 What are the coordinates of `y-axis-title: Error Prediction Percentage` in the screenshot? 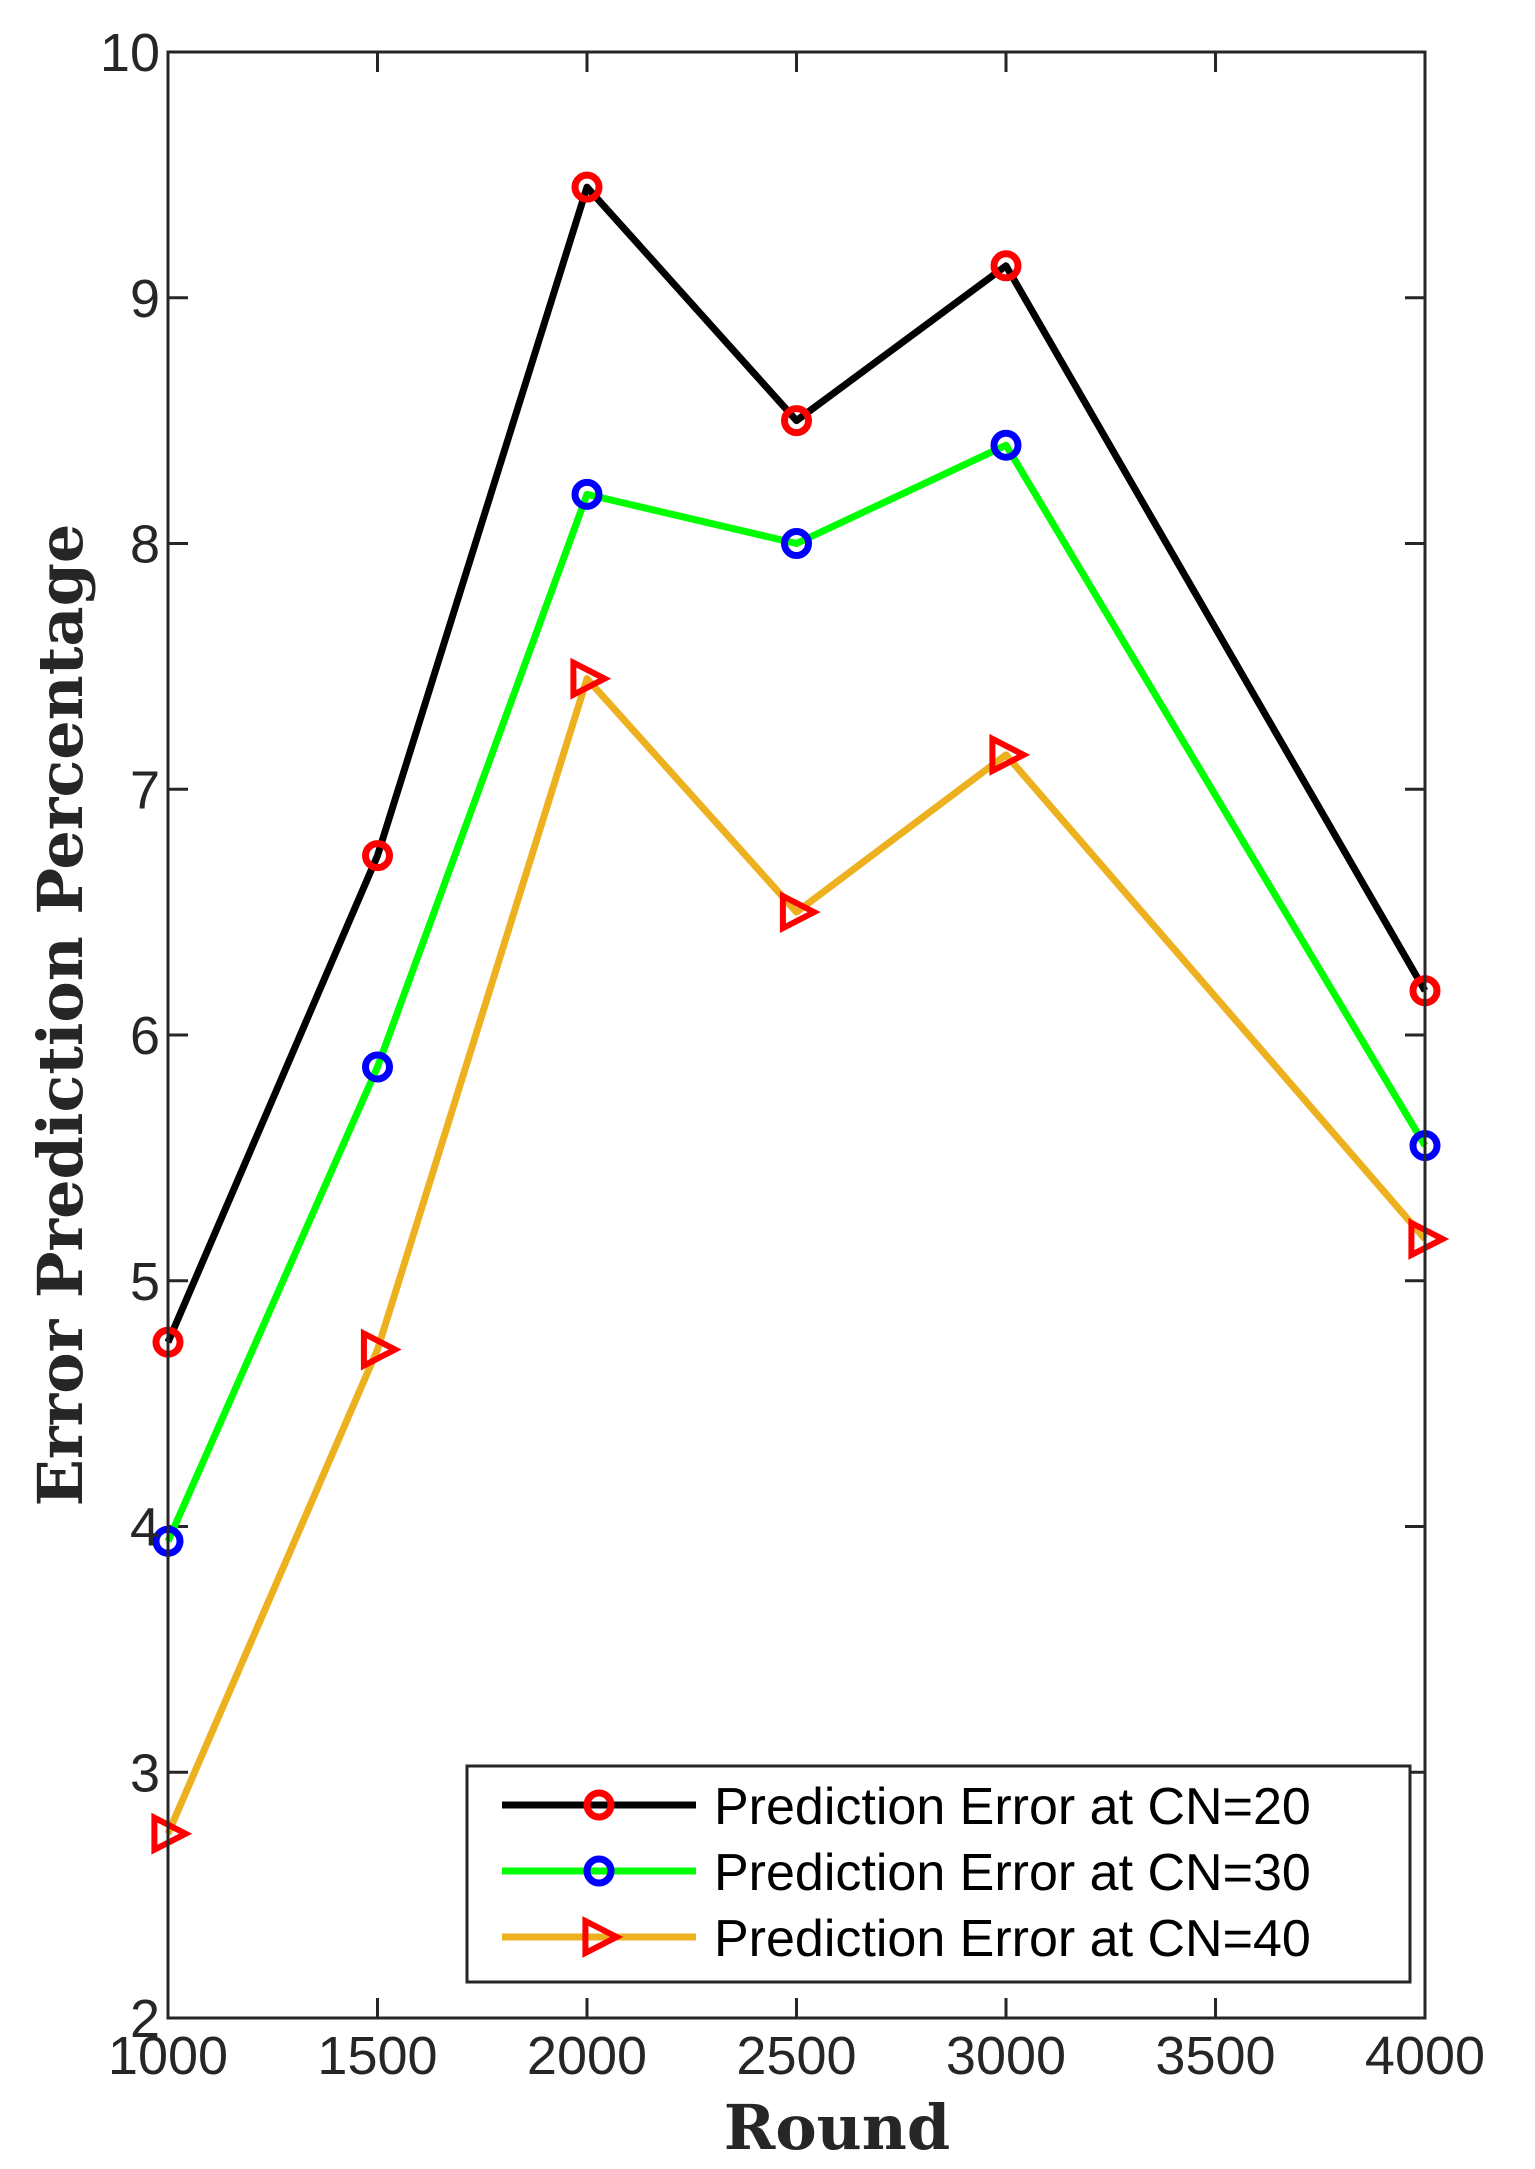 It's located at (60, 1015).